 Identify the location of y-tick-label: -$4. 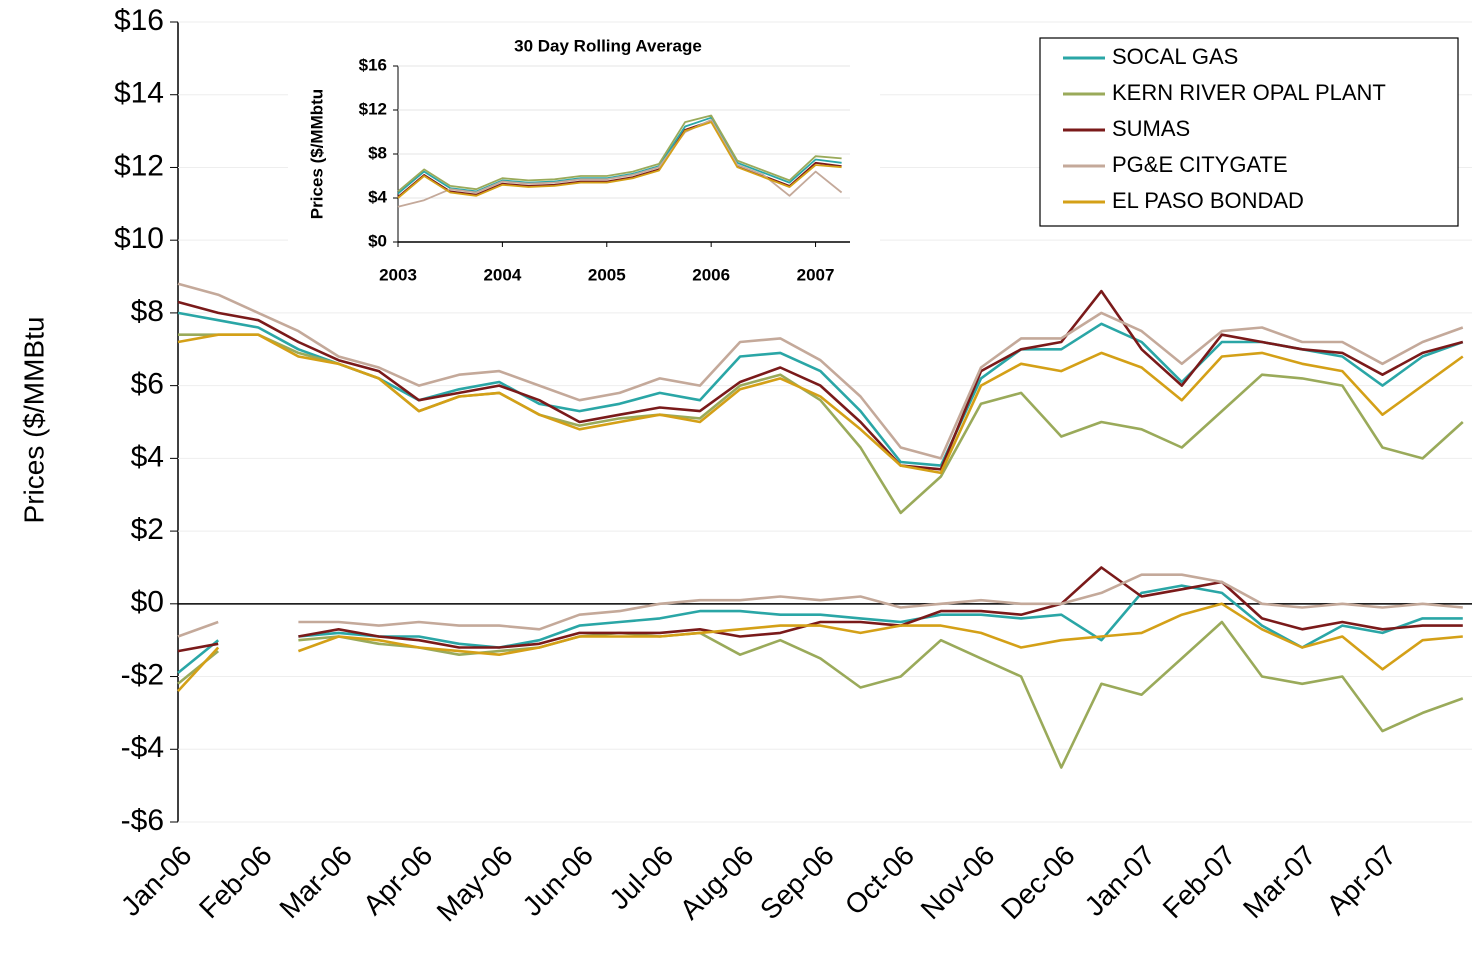
(142, 747).